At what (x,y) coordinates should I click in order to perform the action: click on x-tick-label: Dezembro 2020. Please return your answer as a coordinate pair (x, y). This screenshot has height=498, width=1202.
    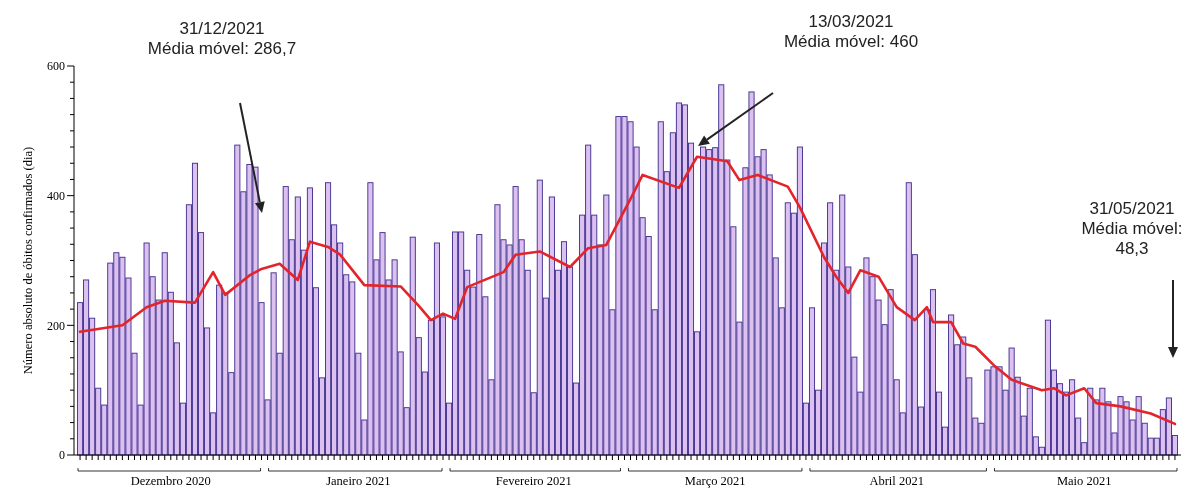
    Looking at the image, I should click on (170, 481).